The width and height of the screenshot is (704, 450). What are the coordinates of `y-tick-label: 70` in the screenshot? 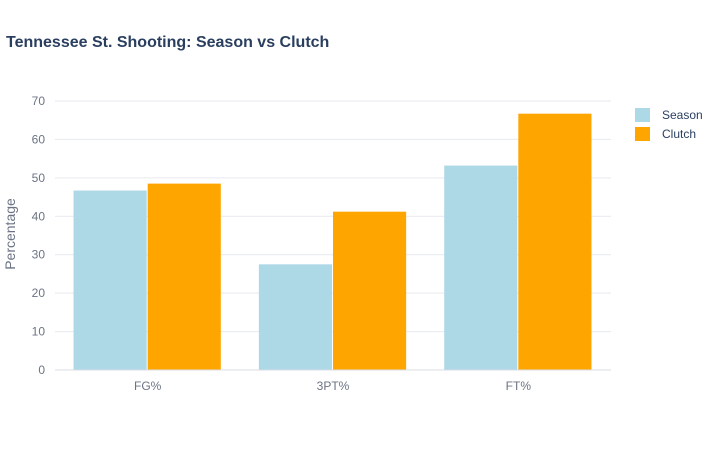 It's located at (39, 101).